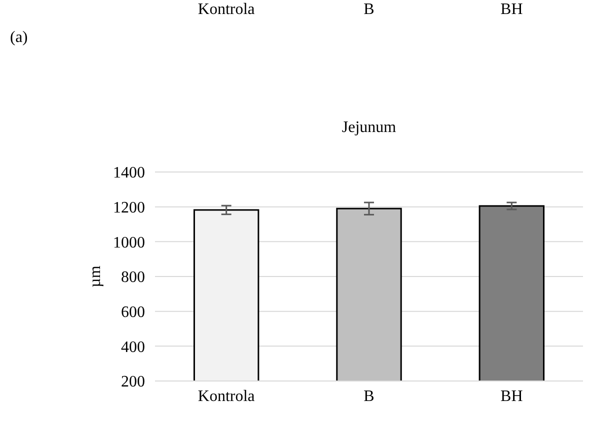 Image resolution: width=603 pixels, height=421 pixels. What do you see at coordinates (133, 347) in the screenshot?
I see `y-tick-label: 400` at bounding box center [133, 347].